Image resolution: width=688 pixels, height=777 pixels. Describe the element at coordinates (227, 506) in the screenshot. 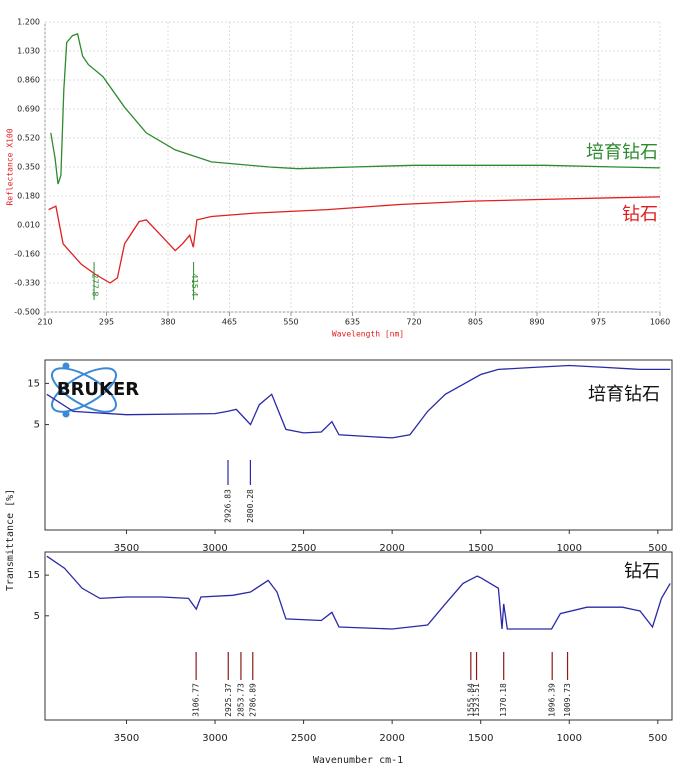

I see `peak-label: 2926.83` at that location.